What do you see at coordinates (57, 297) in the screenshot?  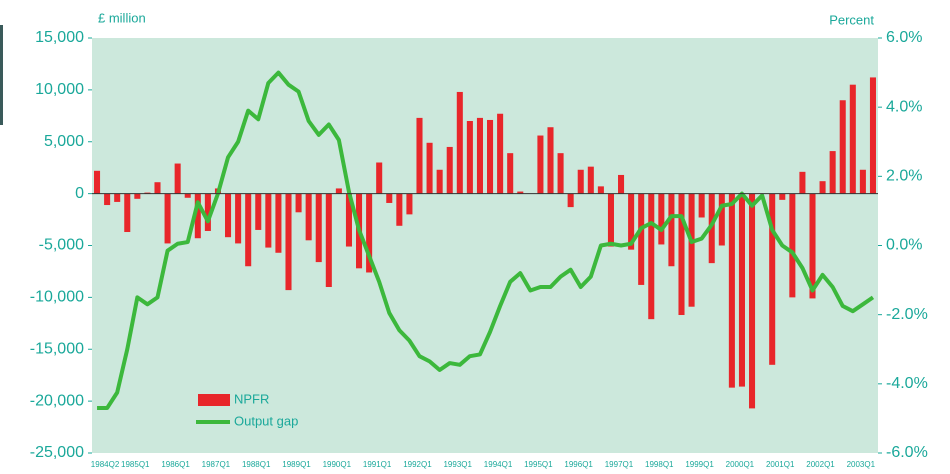 I see `y-tick-label: -10,000` at bounding box center [57, 297].